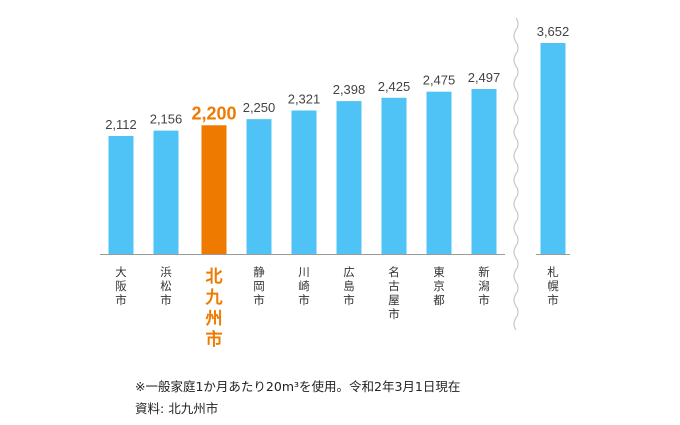  Describe the element at coordinates (439, 300) in the screenshot. I see `category-char: 都` at that location.